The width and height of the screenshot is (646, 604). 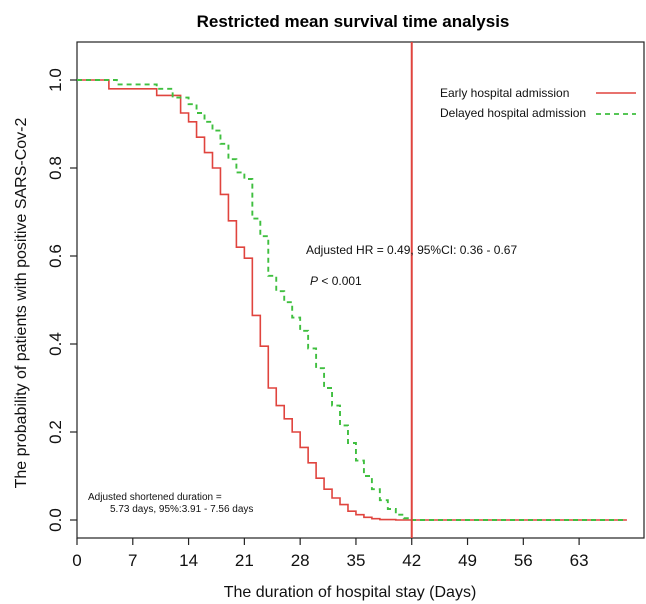 What do you see at coordinates (340, 281) in the screenshot?
I see `p-value-text: < 0.001` at bounding box center [340, 281].